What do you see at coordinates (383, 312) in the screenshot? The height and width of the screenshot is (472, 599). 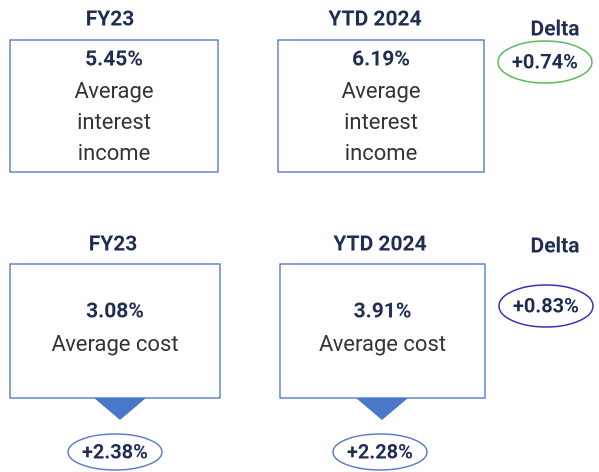 I see `metric-value: 3.91%` at bounding box center [383, 312].